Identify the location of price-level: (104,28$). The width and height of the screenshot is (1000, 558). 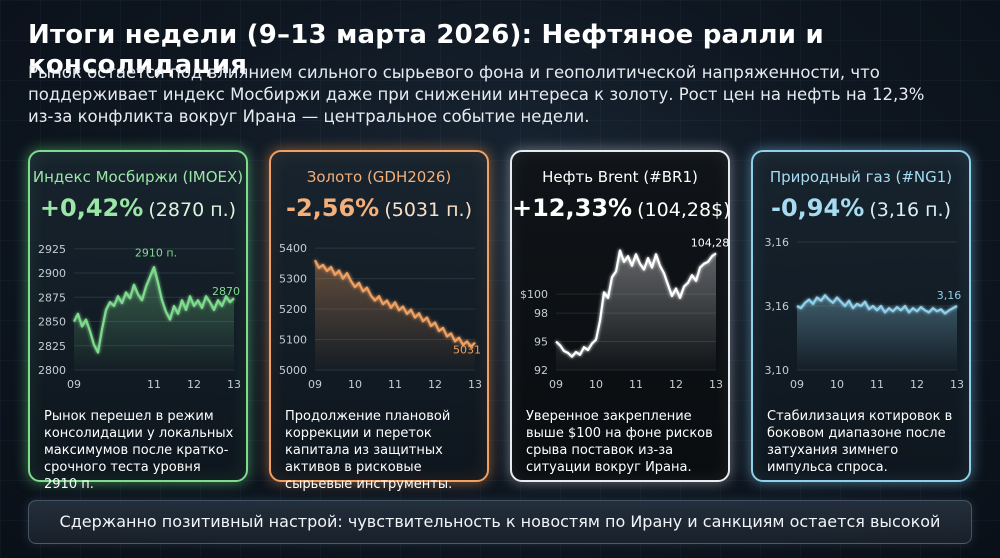
(684, 210).